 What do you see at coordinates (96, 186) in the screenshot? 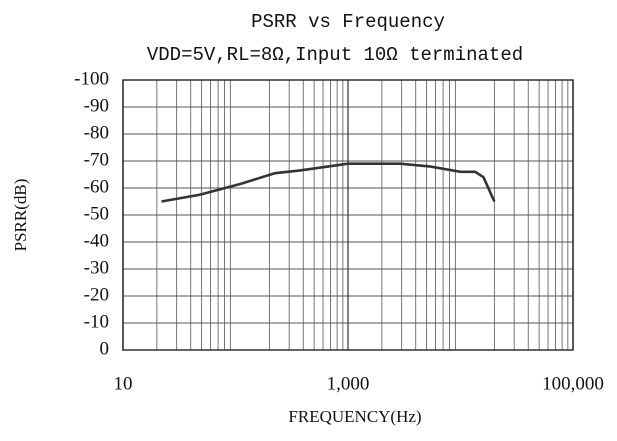
I see `y-tick-label: -60` at bounding box center [96, 186].